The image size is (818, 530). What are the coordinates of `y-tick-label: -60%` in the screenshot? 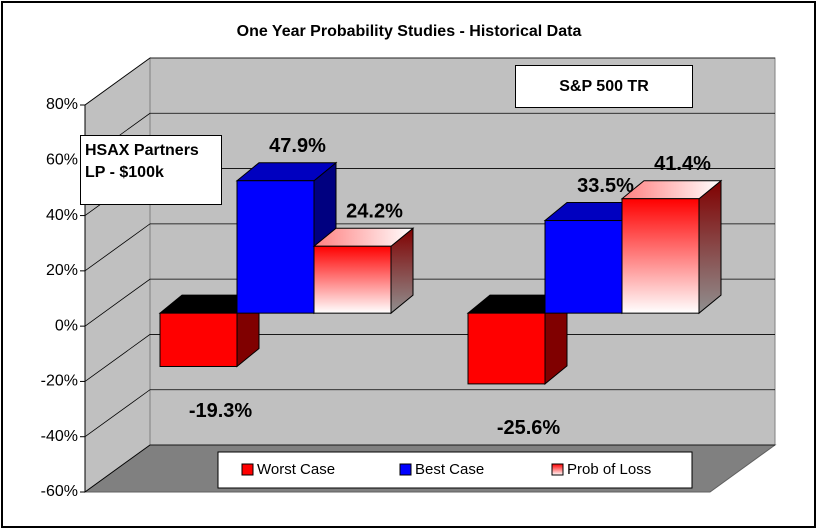 It's located at (59, 491).